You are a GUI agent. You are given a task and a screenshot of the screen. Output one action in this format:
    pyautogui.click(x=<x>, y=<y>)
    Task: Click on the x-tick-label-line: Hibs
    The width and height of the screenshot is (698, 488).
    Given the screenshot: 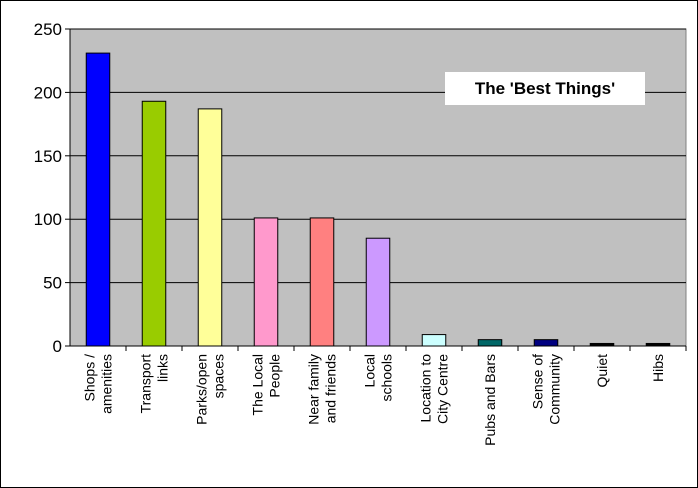 What is the action you would take?
    pyautogui.click(x=658, y=368)
    